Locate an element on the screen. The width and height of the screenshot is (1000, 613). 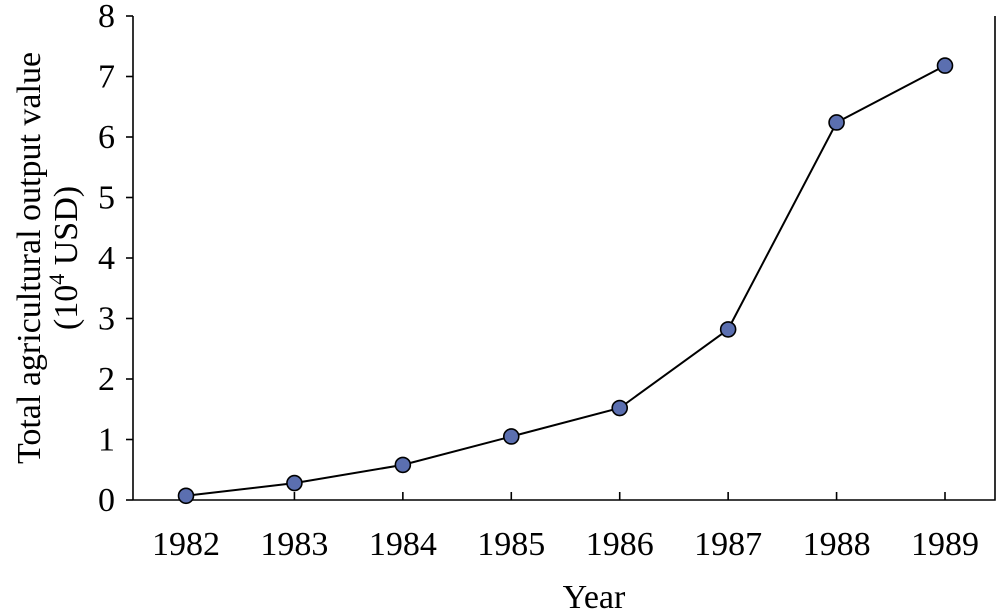
y-tick-label: 8 is located at coordinates (106, 17).